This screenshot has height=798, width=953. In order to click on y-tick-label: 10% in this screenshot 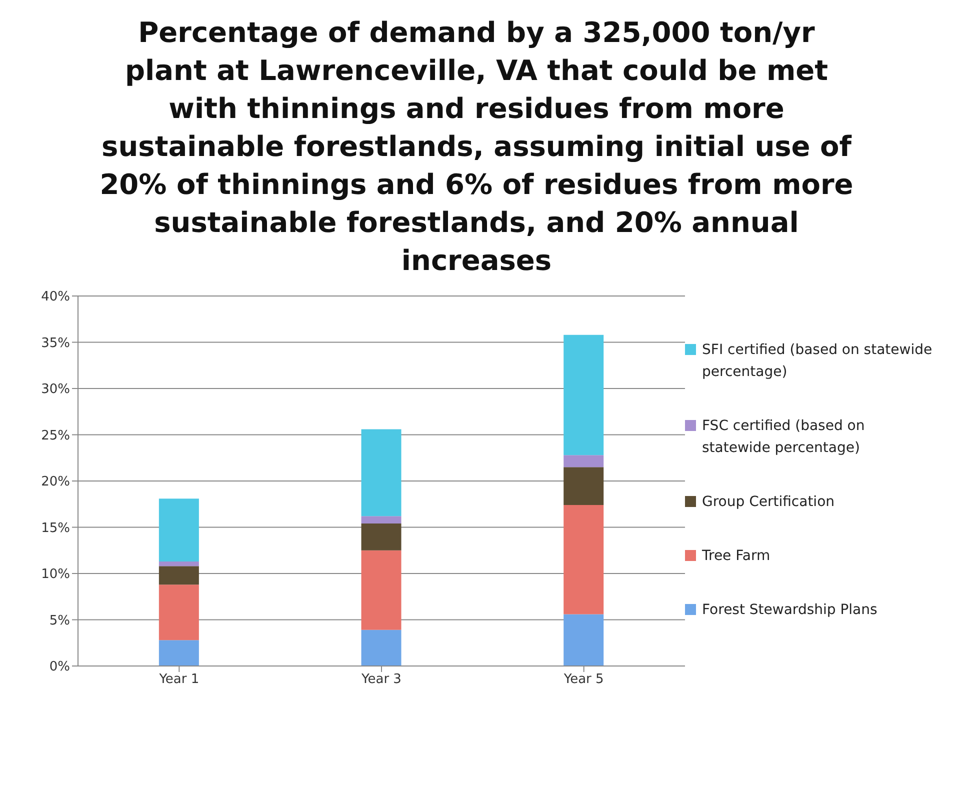, I will do `click(55, 574)`.